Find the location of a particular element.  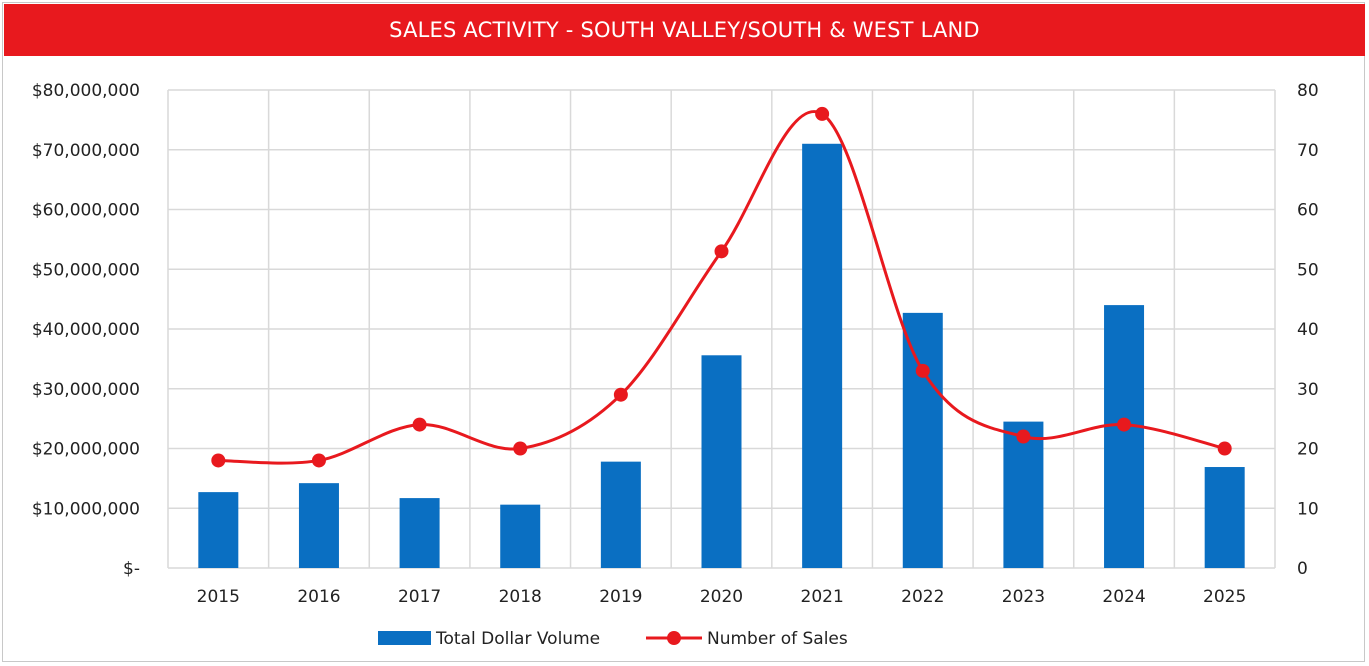

x-axis-tick-label: 2025 is located at coordinates (1224, 597).